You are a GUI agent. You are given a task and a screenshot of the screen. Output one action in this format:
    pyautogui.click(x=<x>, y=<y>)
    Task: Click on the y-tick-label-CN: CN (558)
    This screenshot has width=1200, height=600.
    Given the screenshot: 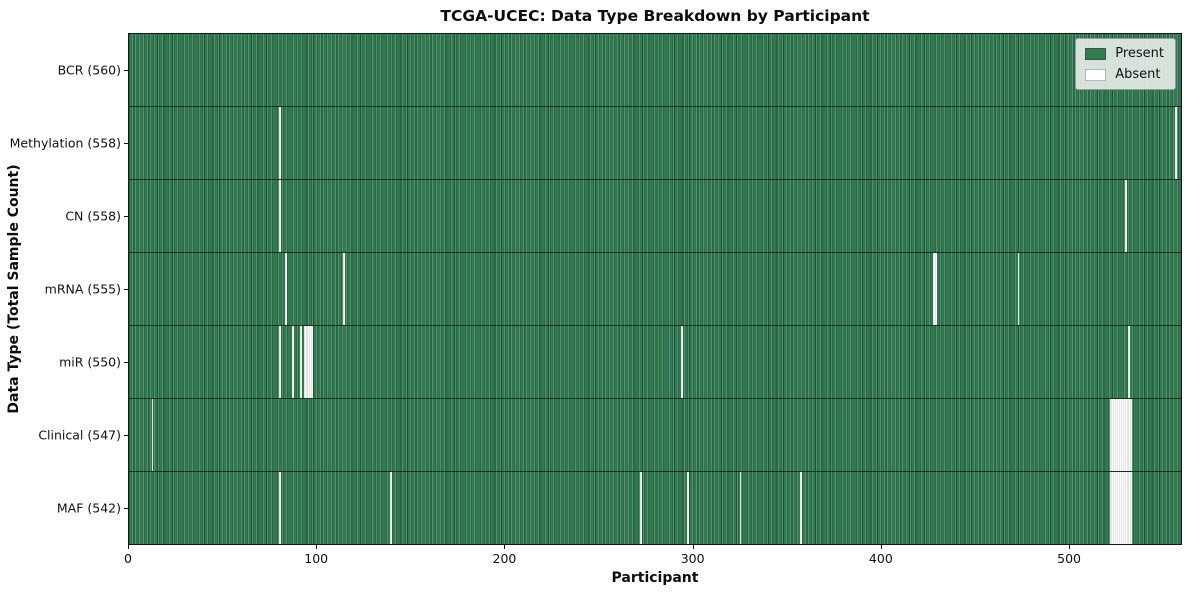 What is the action you would take?
    pyautogui.click(x=93, y=216)
    